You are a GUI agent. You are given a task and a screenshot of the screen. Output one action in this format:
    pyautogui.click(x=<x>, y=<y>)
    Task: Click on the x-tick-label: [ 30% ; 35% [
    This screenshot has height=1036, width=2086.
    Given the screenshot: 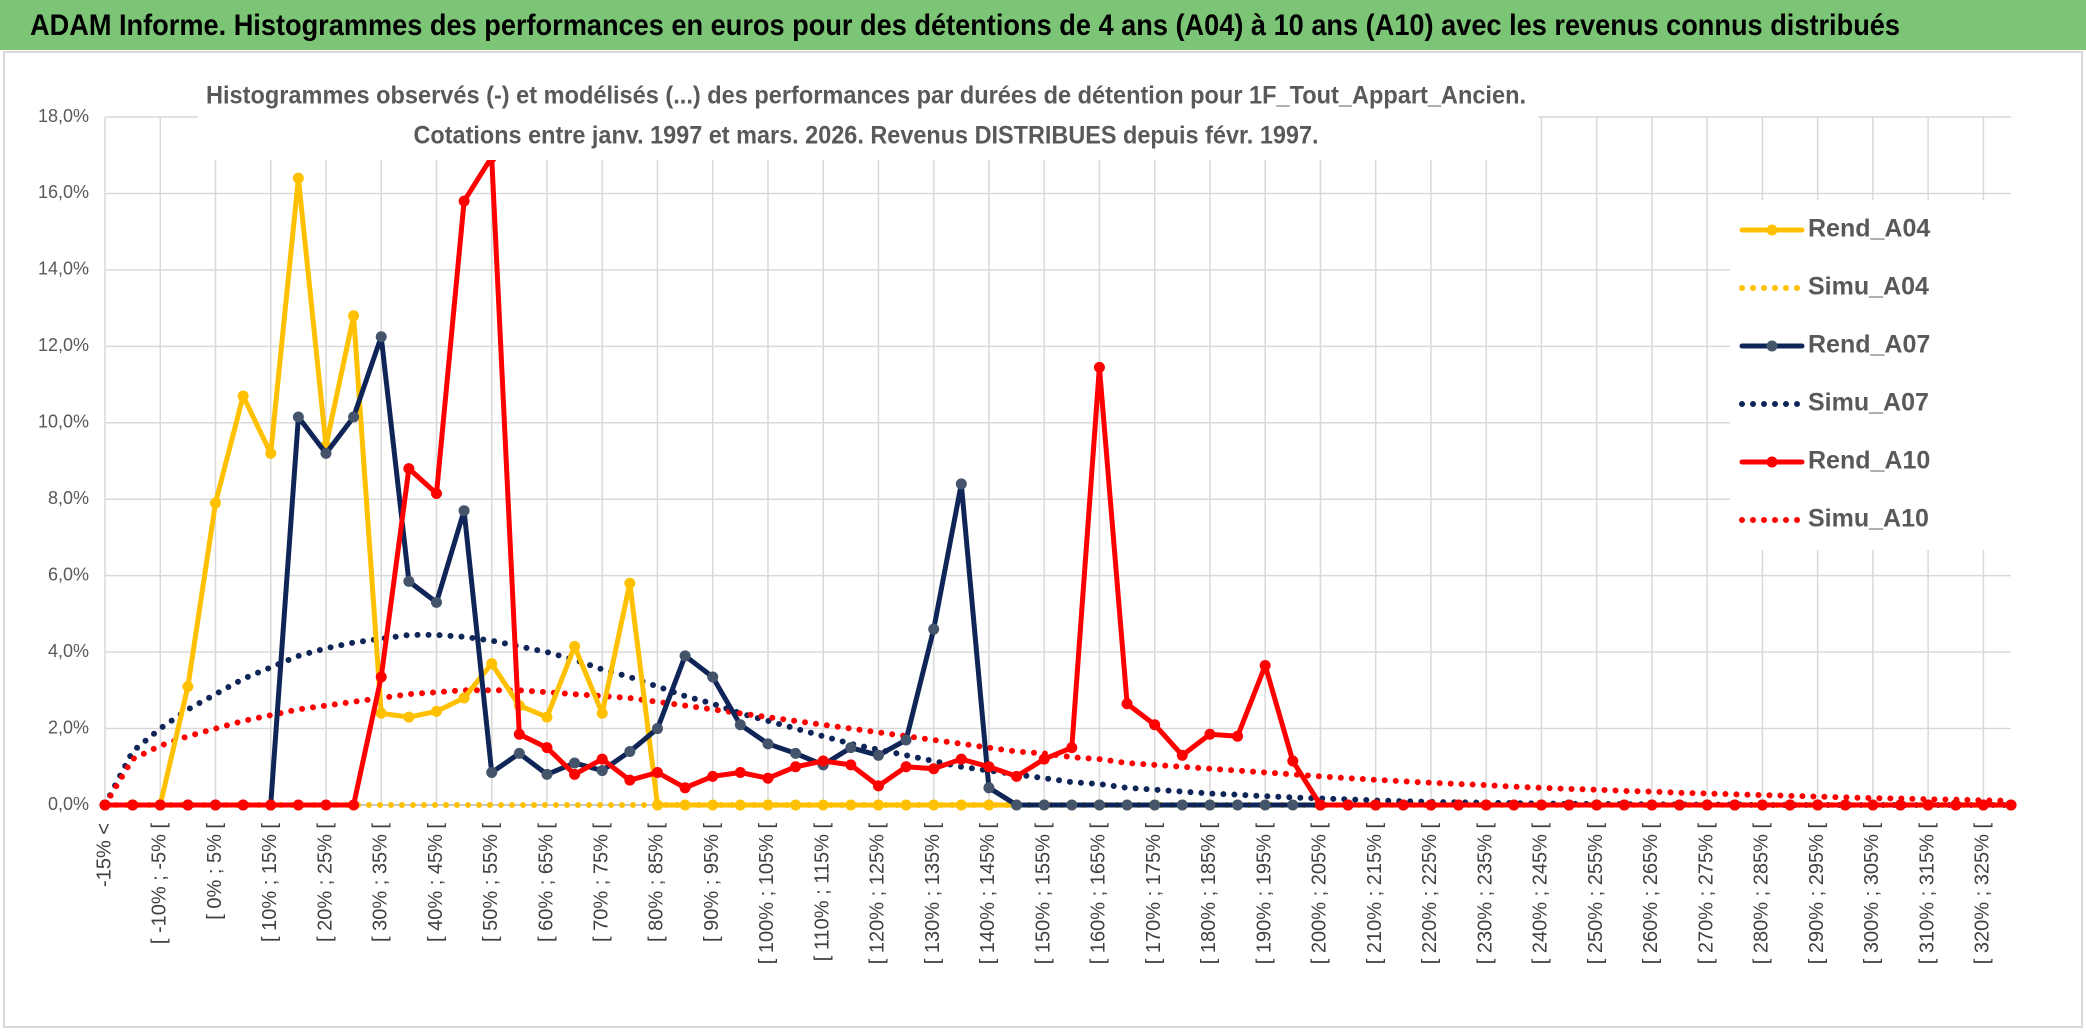 What is the action you would take?
    pyautogui.click(x=381, y=882)
    